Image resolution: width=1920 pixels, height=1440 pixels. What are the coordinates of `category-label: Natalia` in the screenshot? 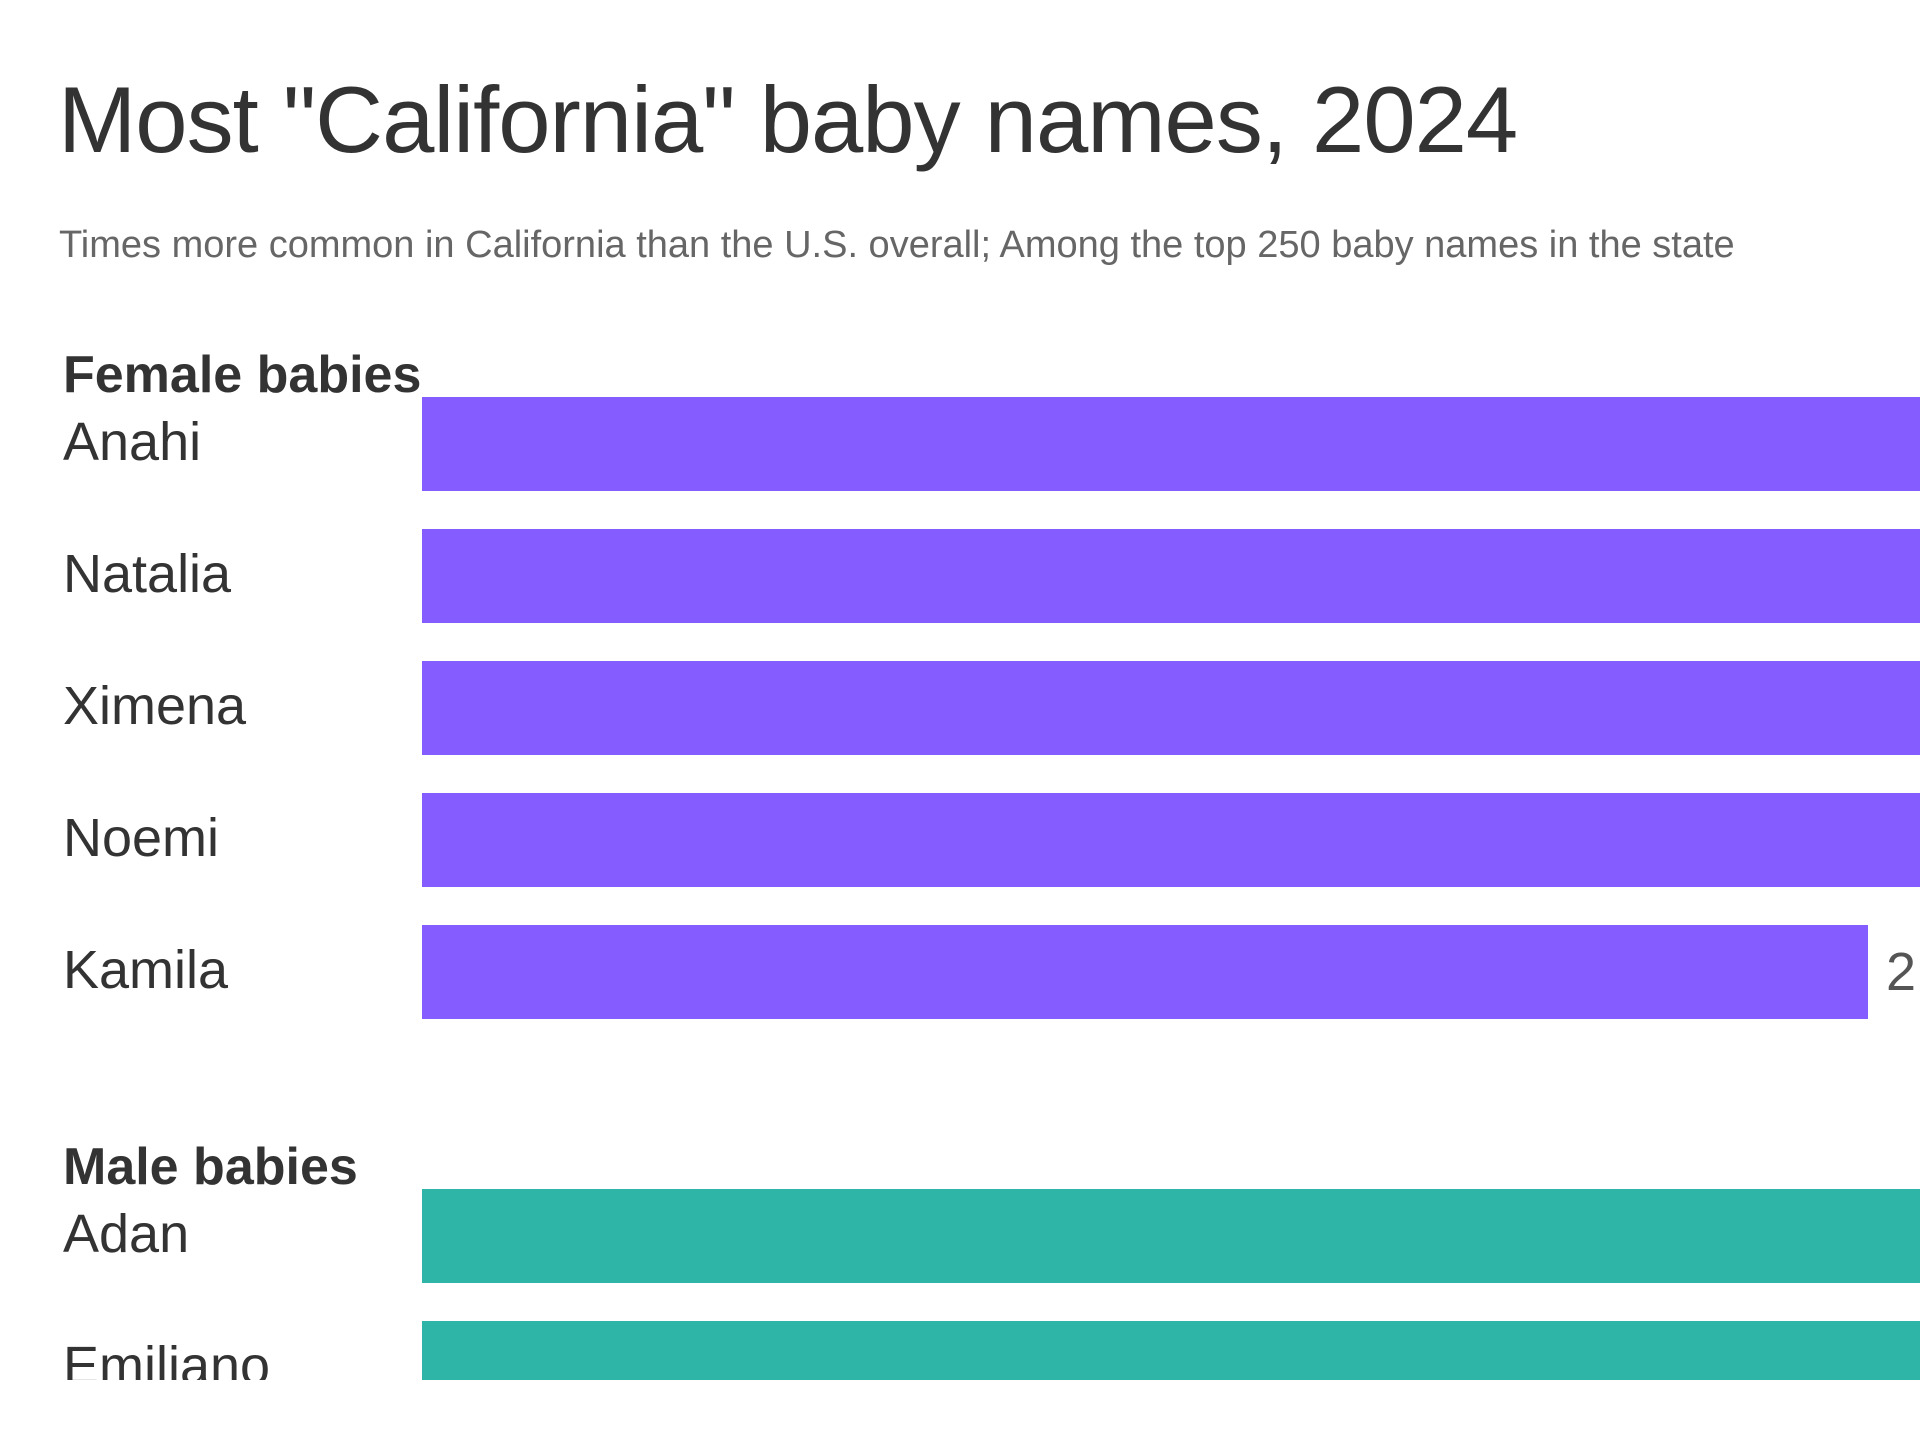 It's located at (147, 574).